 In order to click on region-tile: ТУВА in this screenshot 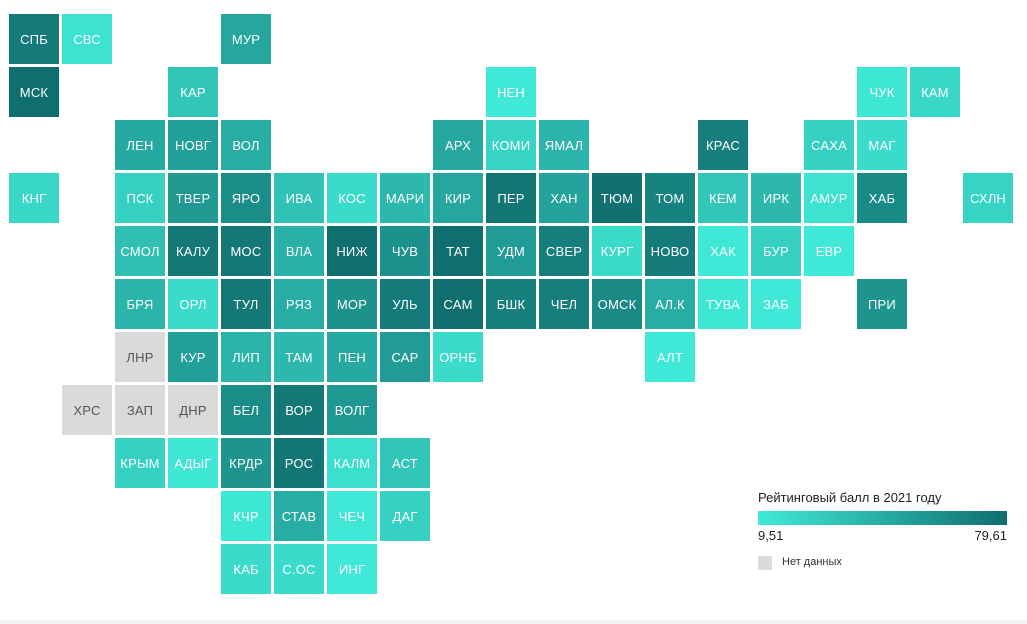, I will do `click(723, 304)`.